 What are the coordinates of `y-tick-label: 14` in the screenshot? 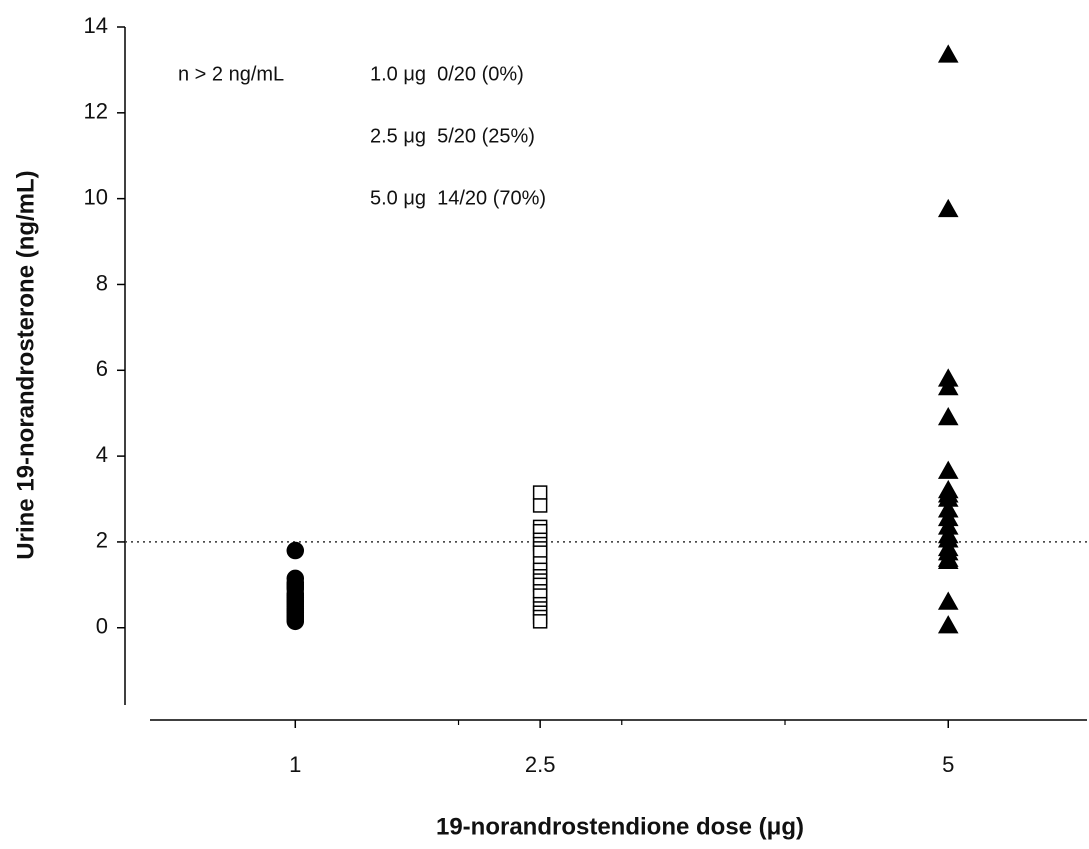 It's located at (96, 25).